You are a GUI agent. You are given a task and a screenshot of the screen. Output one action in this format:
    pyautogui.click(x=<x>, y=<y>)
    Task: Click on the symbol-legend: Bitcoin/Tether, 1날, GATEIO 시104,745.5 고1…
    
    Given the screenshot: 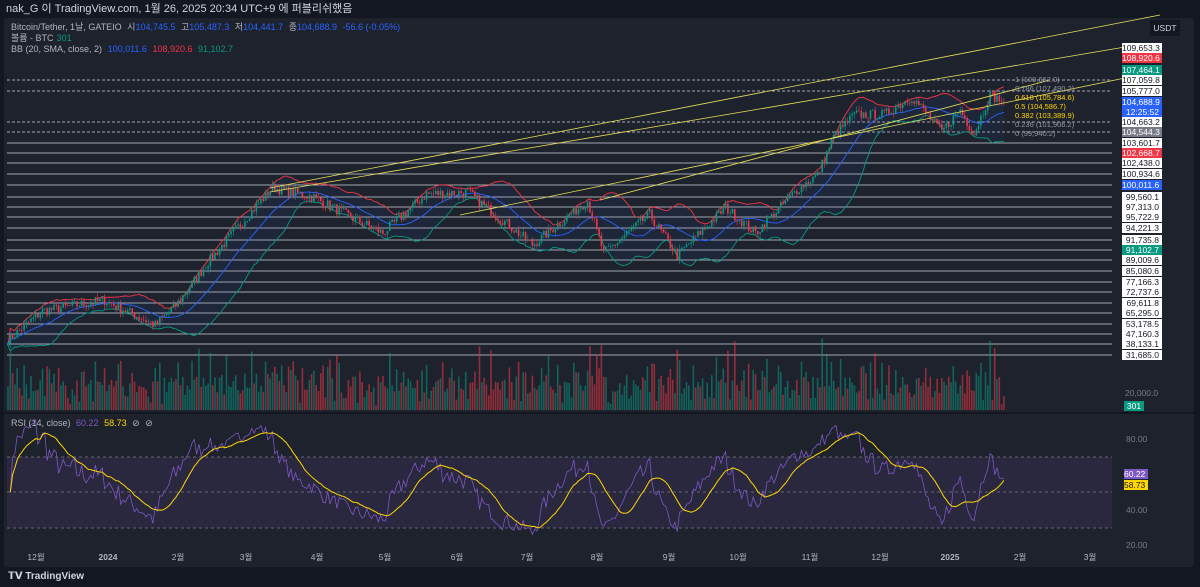 What is the action you would take?
    pyautogui.click(x=207, y=27)
    